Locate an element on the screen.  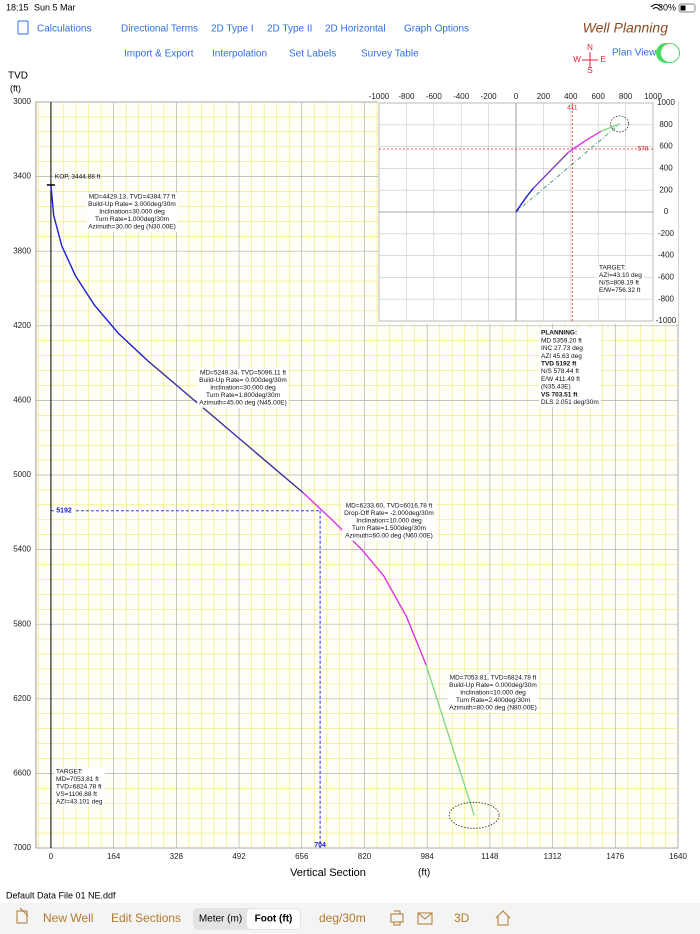
annotation-line: Build-Up Rate= 3.000deg/30m is located at coordinates (132, 204).